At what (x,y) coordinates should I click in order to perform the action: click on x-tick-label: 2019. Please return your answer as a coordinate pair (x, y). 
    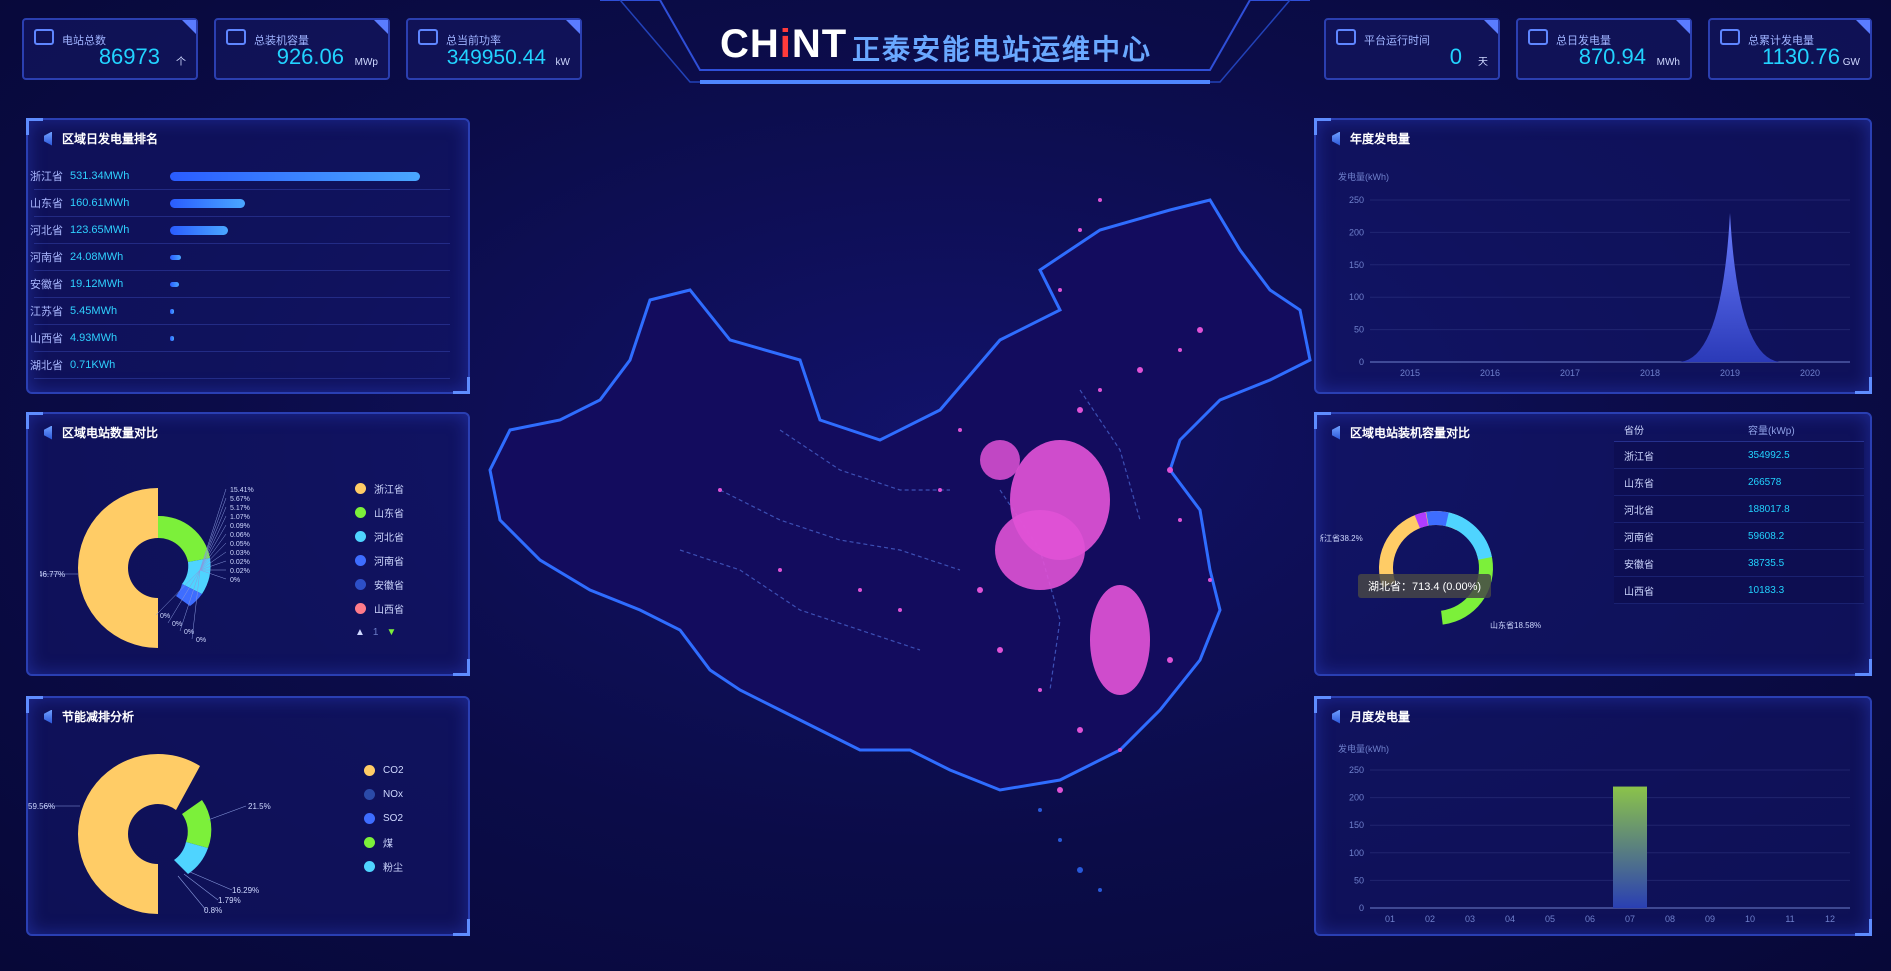
    Looking at the image, I should click on (1730, 373).